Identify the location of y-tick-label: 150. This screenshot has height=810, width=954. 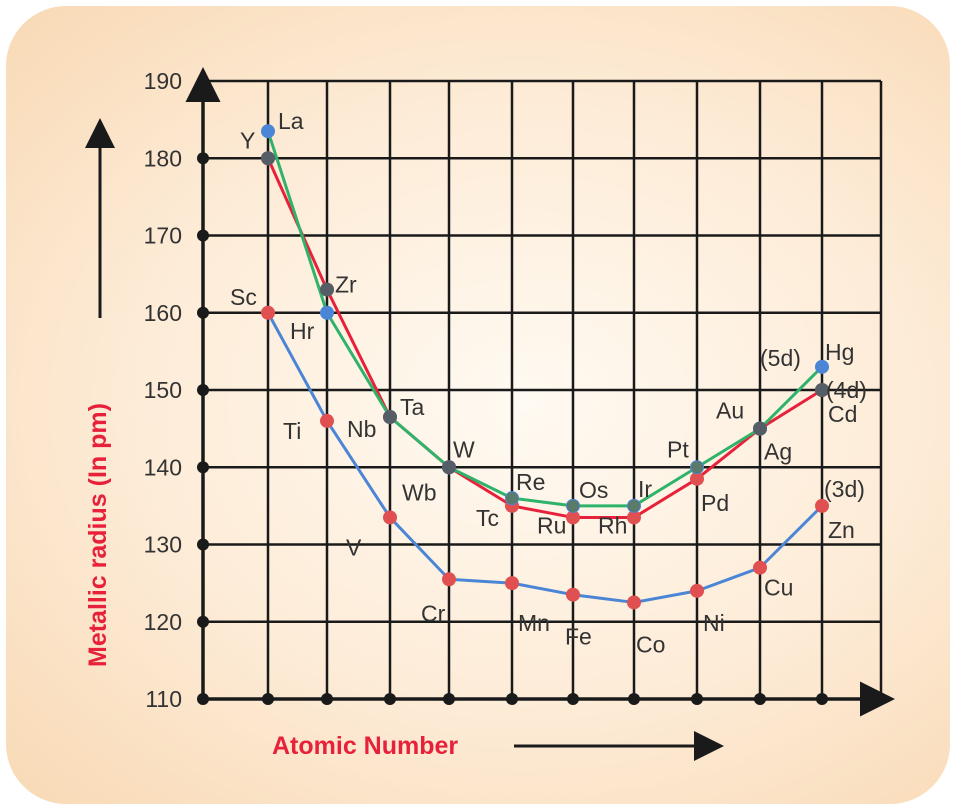
(163, 390).